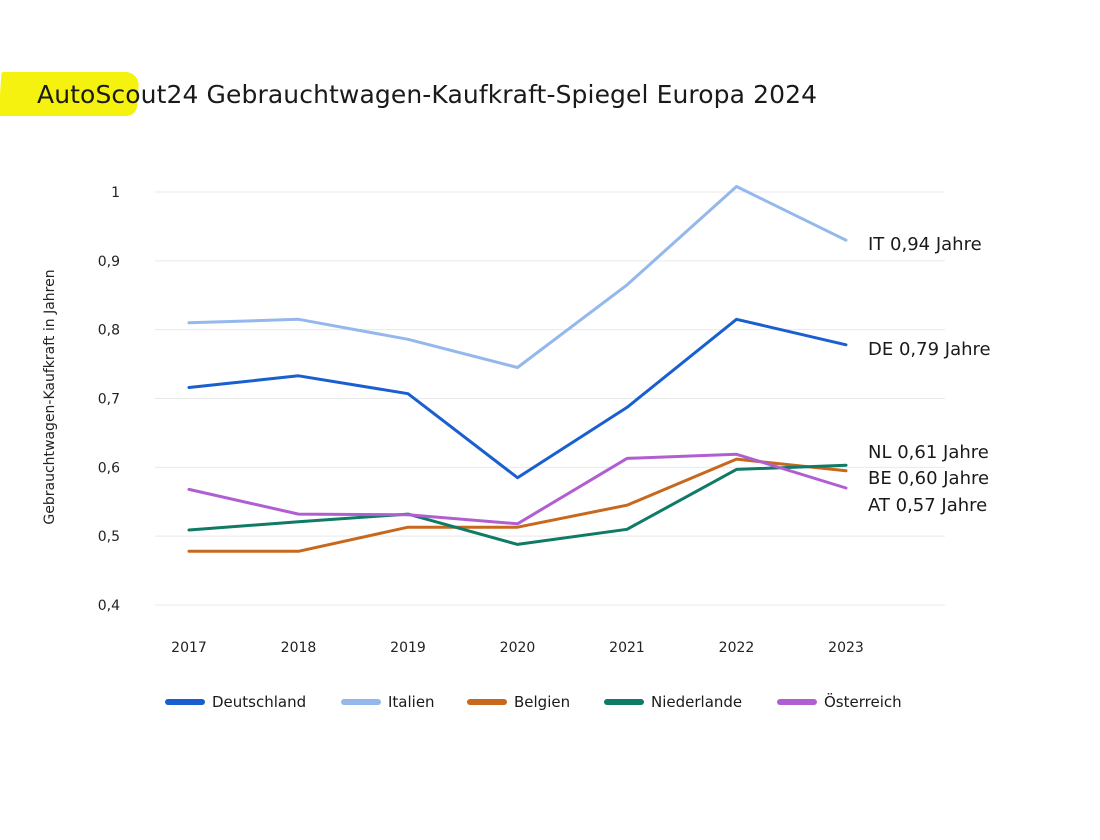 This screenshot has width=1100, height=840. What do you see at coordinates (846, 648) in the screenshot?
I see `x-tick-label: 2023` at bounding box center [846, 648].